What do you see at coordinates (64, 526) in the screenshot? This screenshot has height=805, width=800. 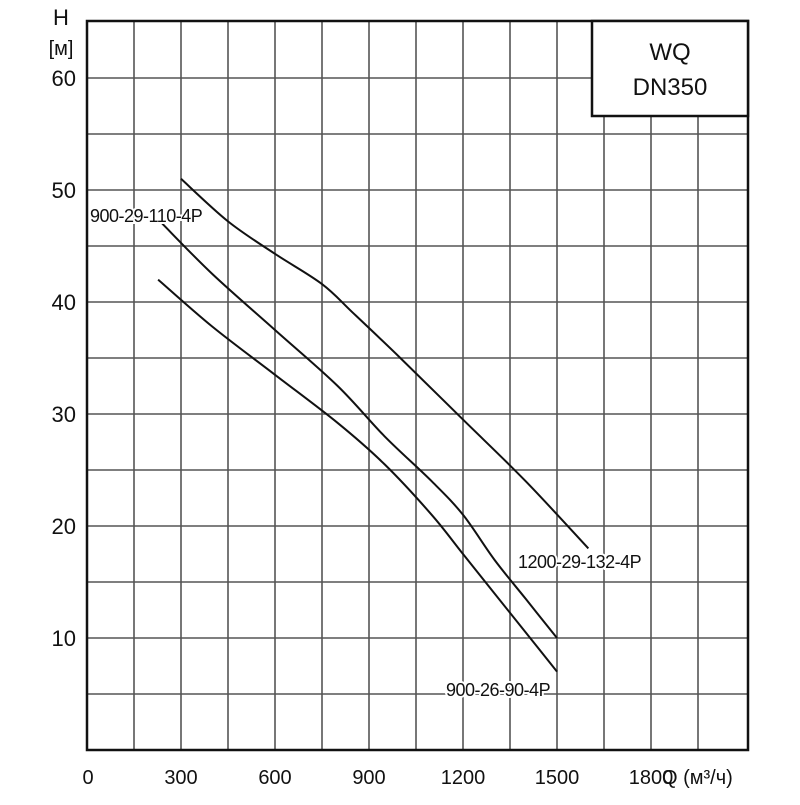 I see `y-tick-label: 20` at bounding box center [64, 526].